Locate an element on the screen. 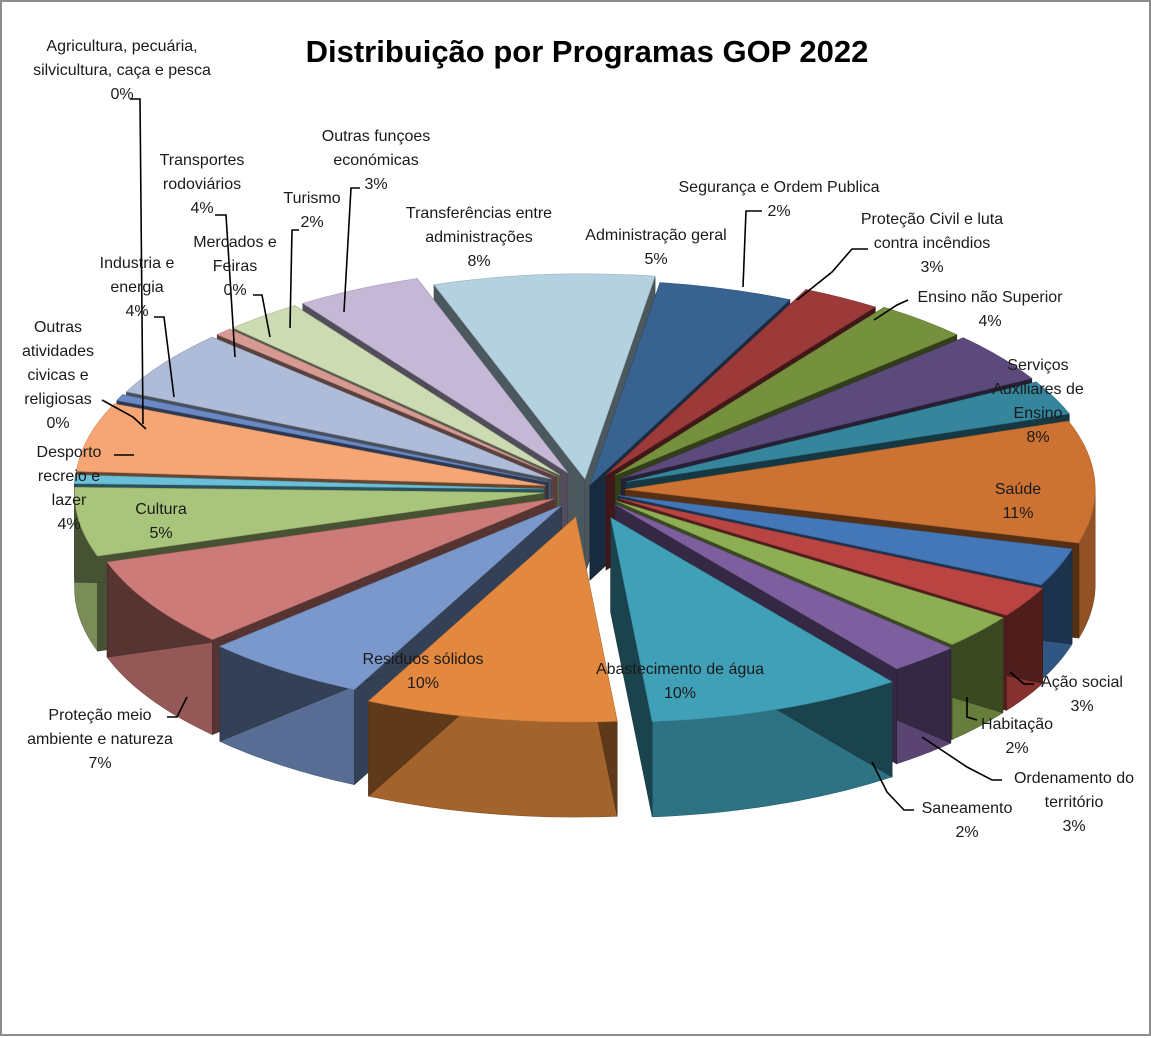 The width and height of the screenshot is (1151, 1038). slice-label-turismo-text: Turismo is located at coordinates (311, 198).